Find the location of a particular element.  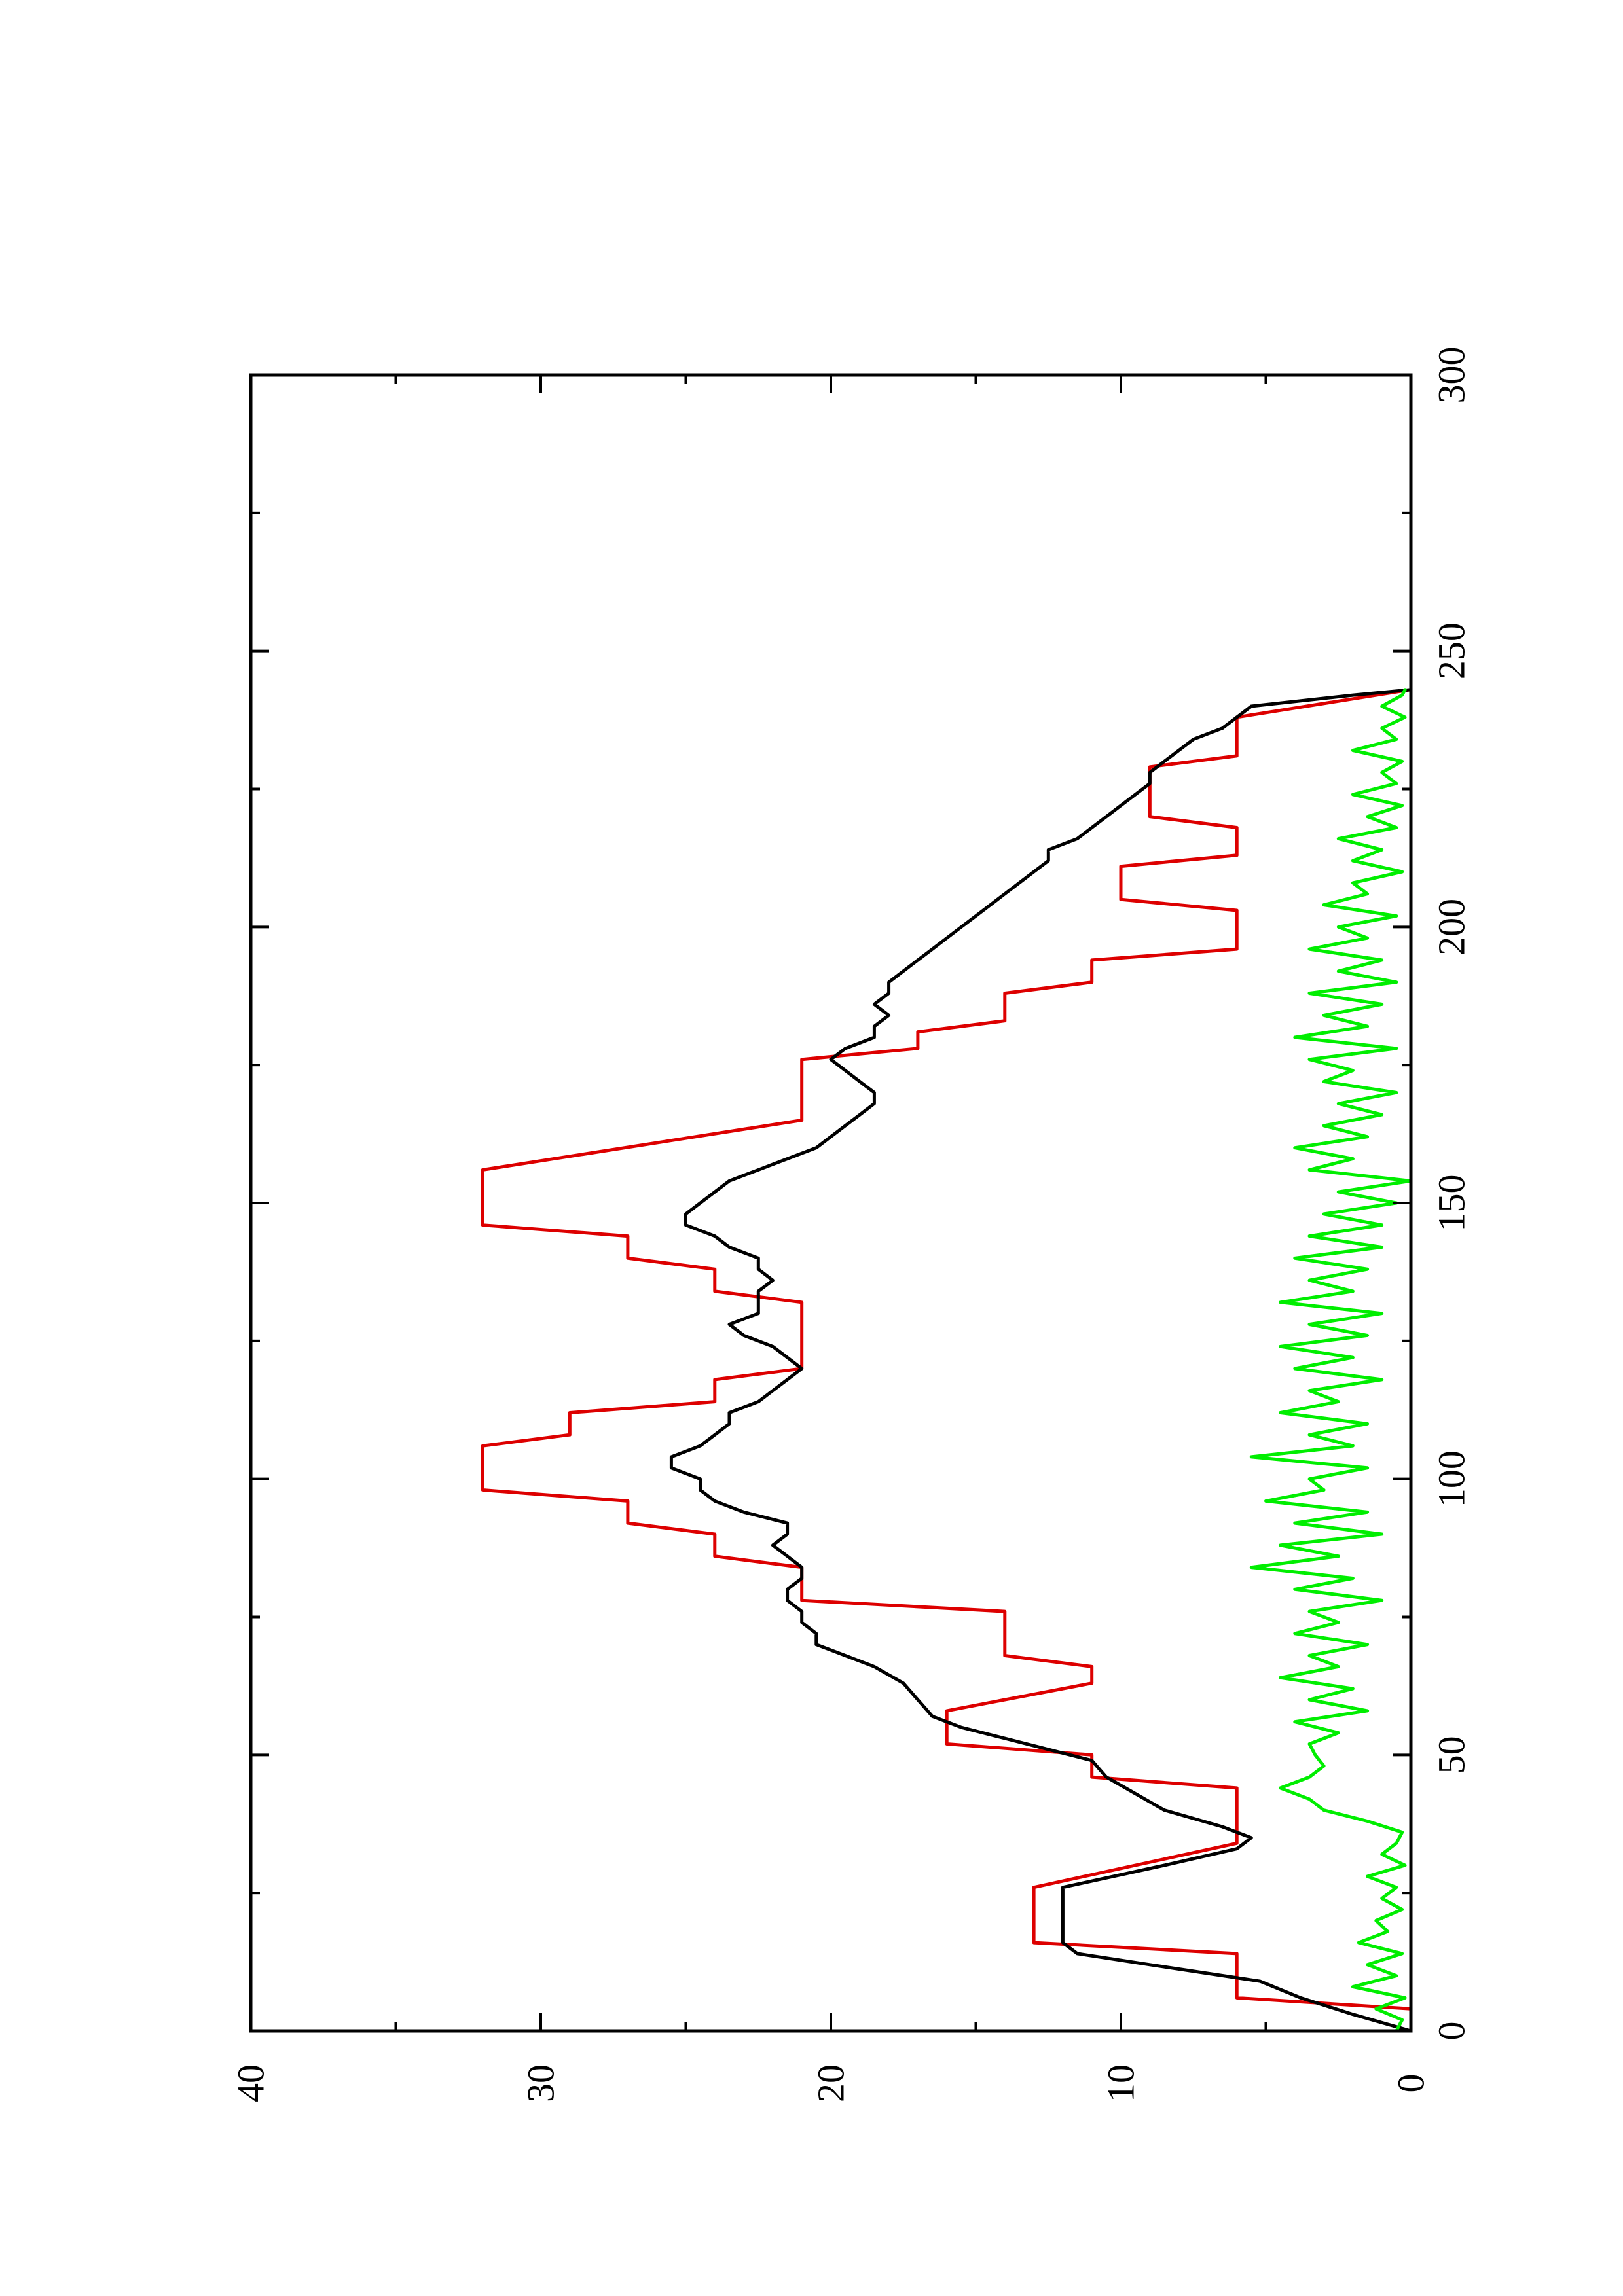

x-tick-label-0: 0 is located at coordinates (1452, 2031).